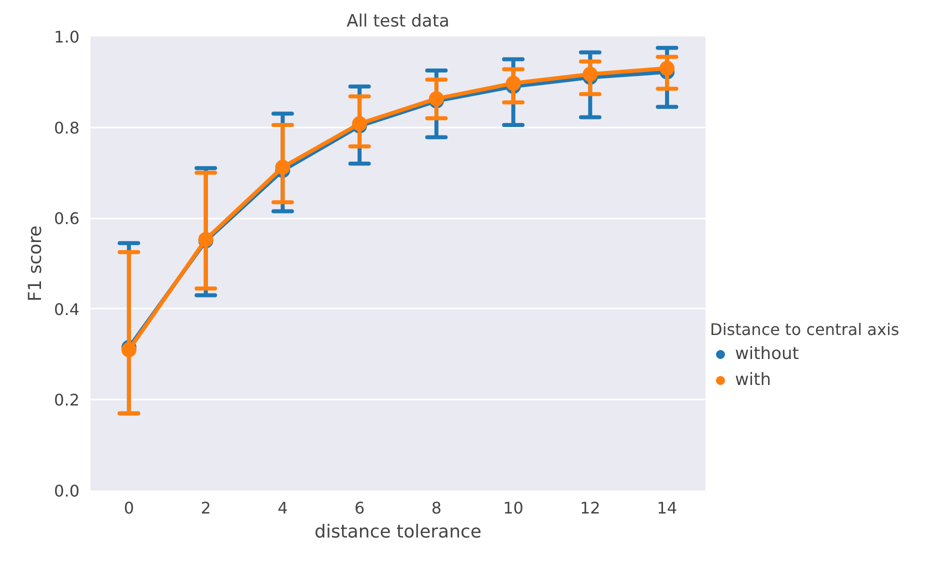 This screenshot has width=940, height=561. Describe the element at coordinates (590, 508) in the screenshot. I see `x-tick-label: 12` at that location.